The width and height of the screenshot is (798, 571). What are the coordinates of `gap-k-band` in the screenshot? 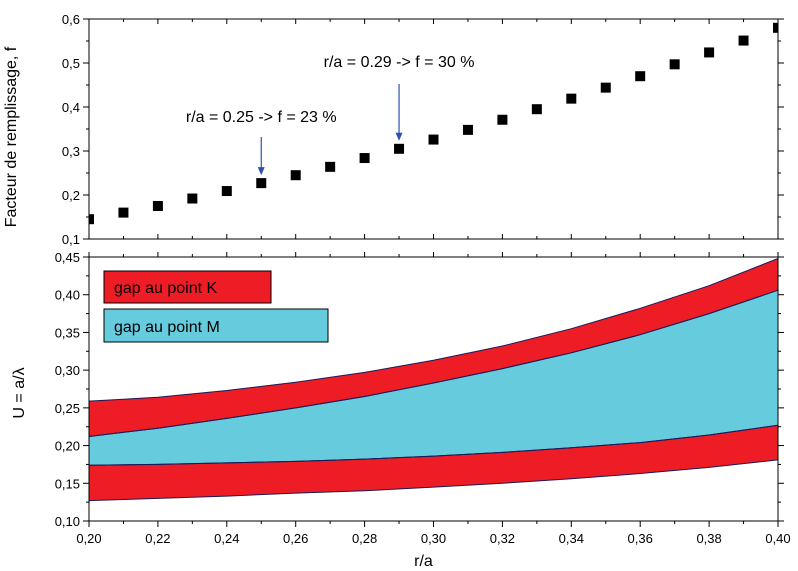 It's located at (433, 463).